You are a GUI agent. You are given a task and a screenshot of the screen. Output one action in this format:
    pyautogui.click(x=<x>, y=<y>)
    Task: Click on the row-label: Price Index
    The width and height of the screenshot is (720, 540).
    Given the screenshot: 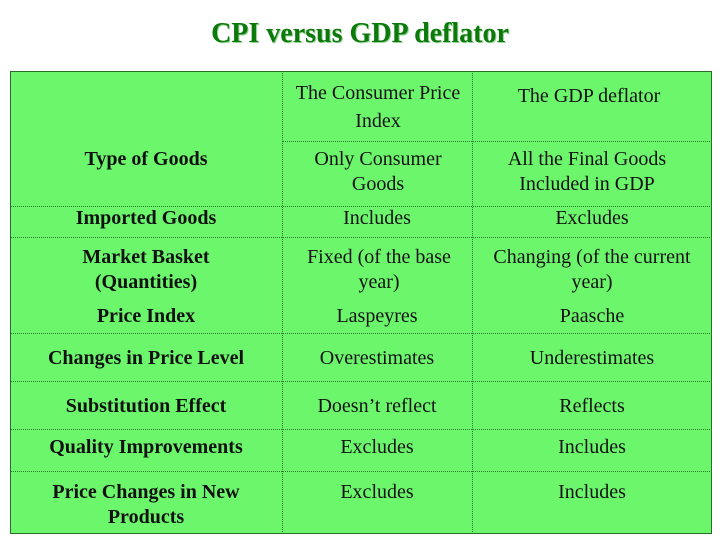 What is the action you would take?
    pyautogui.click(x=146, y=316)
    